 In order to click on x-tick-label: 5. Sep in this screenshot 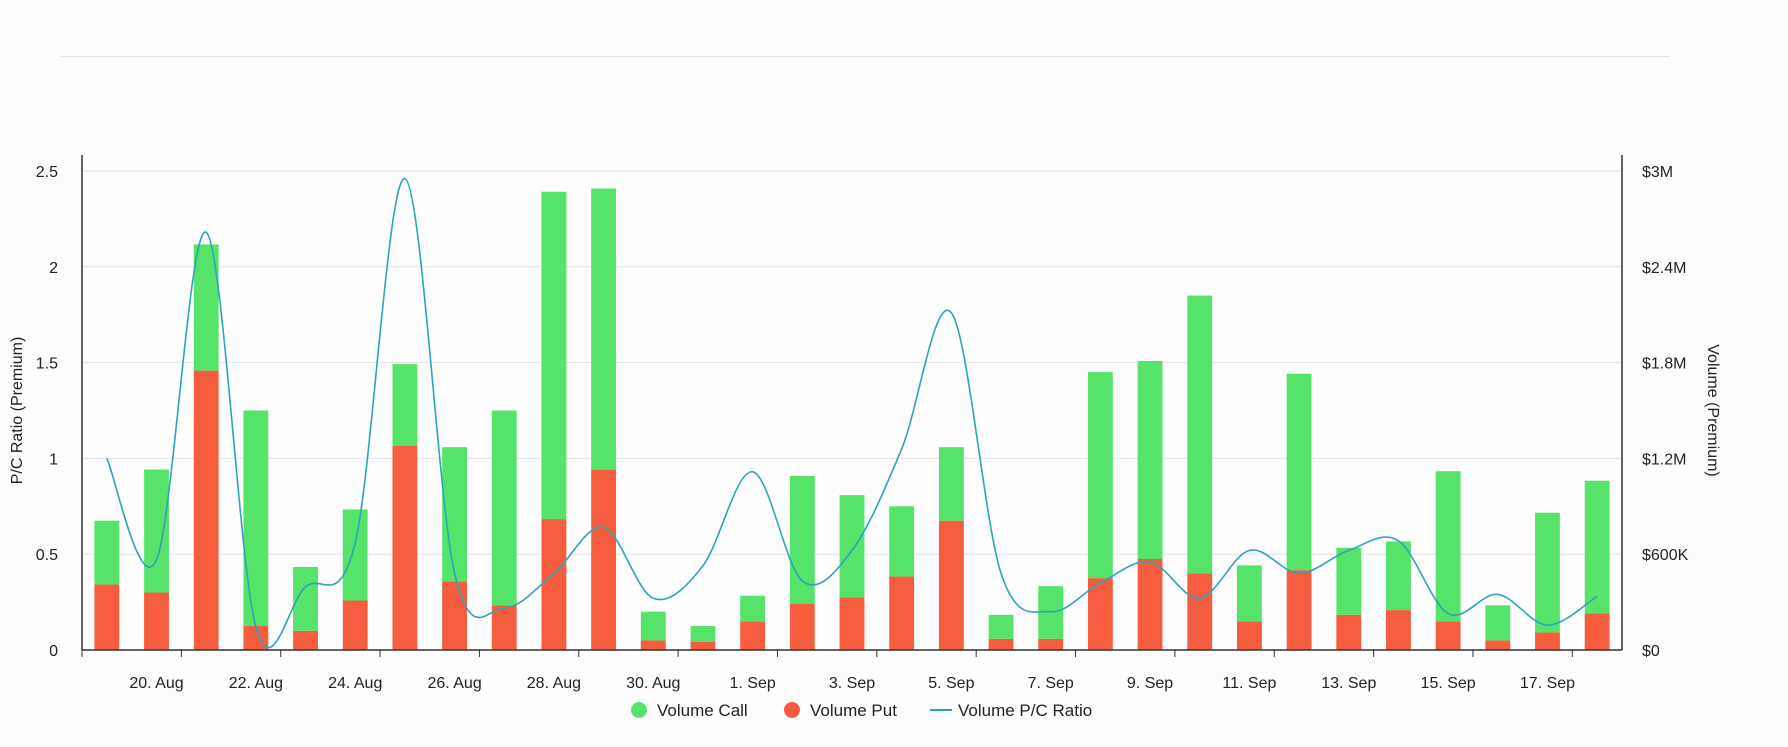, I will do `click(951, 683)`.